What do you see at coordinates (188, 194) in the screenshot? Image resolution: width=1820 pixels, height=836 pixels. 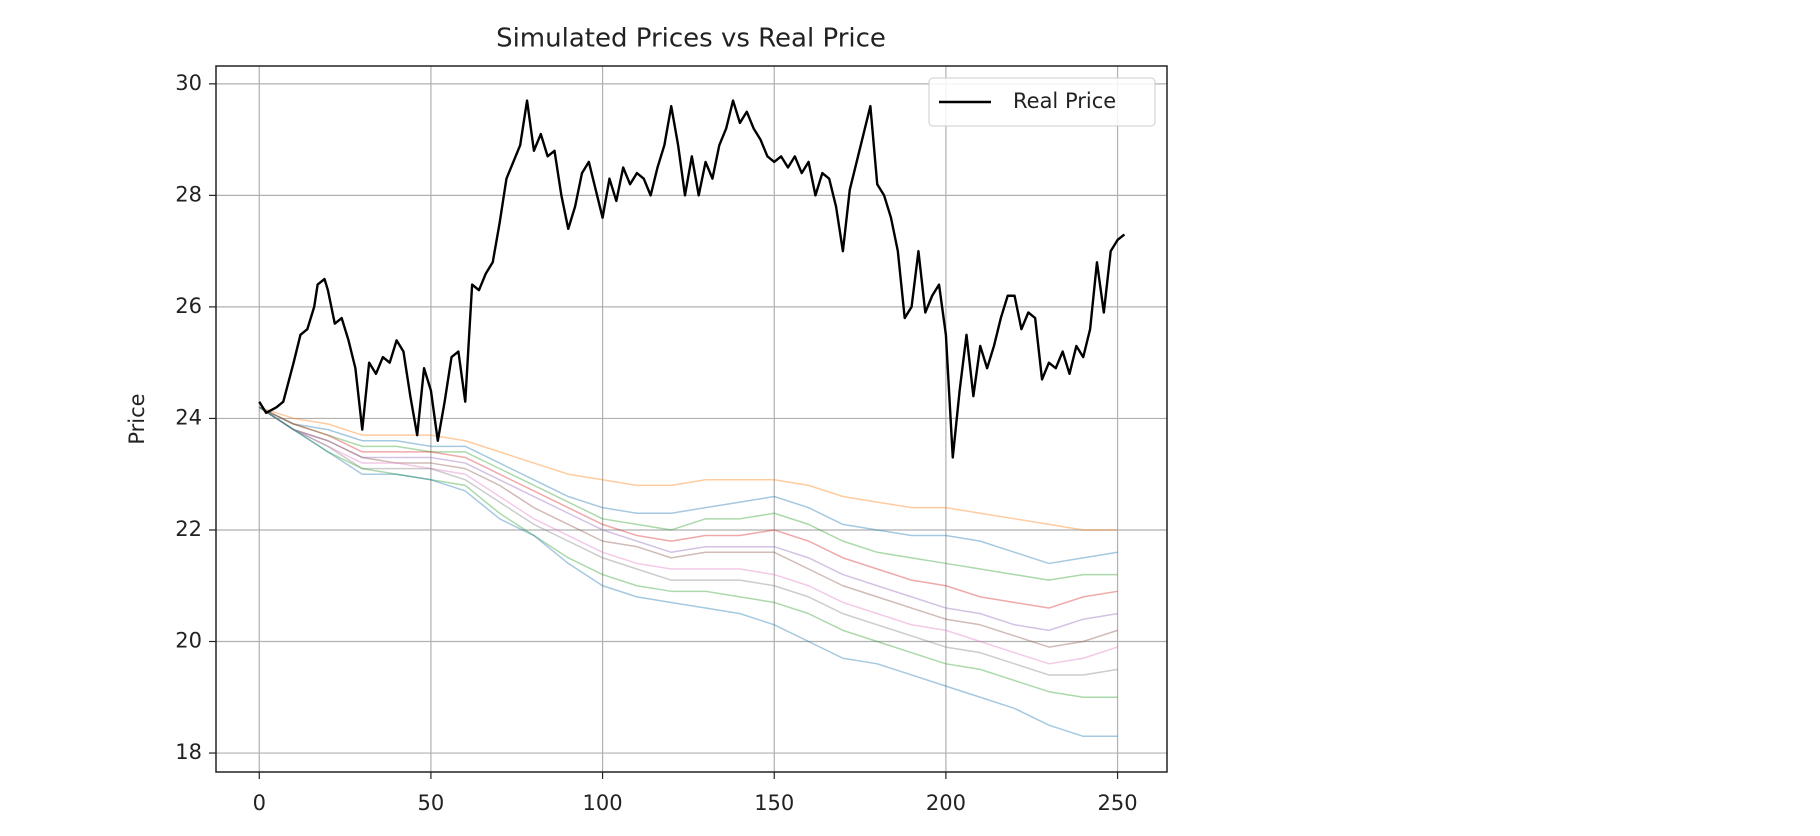 I see `y-tick-label: 28` at bounding box center [188, 194].